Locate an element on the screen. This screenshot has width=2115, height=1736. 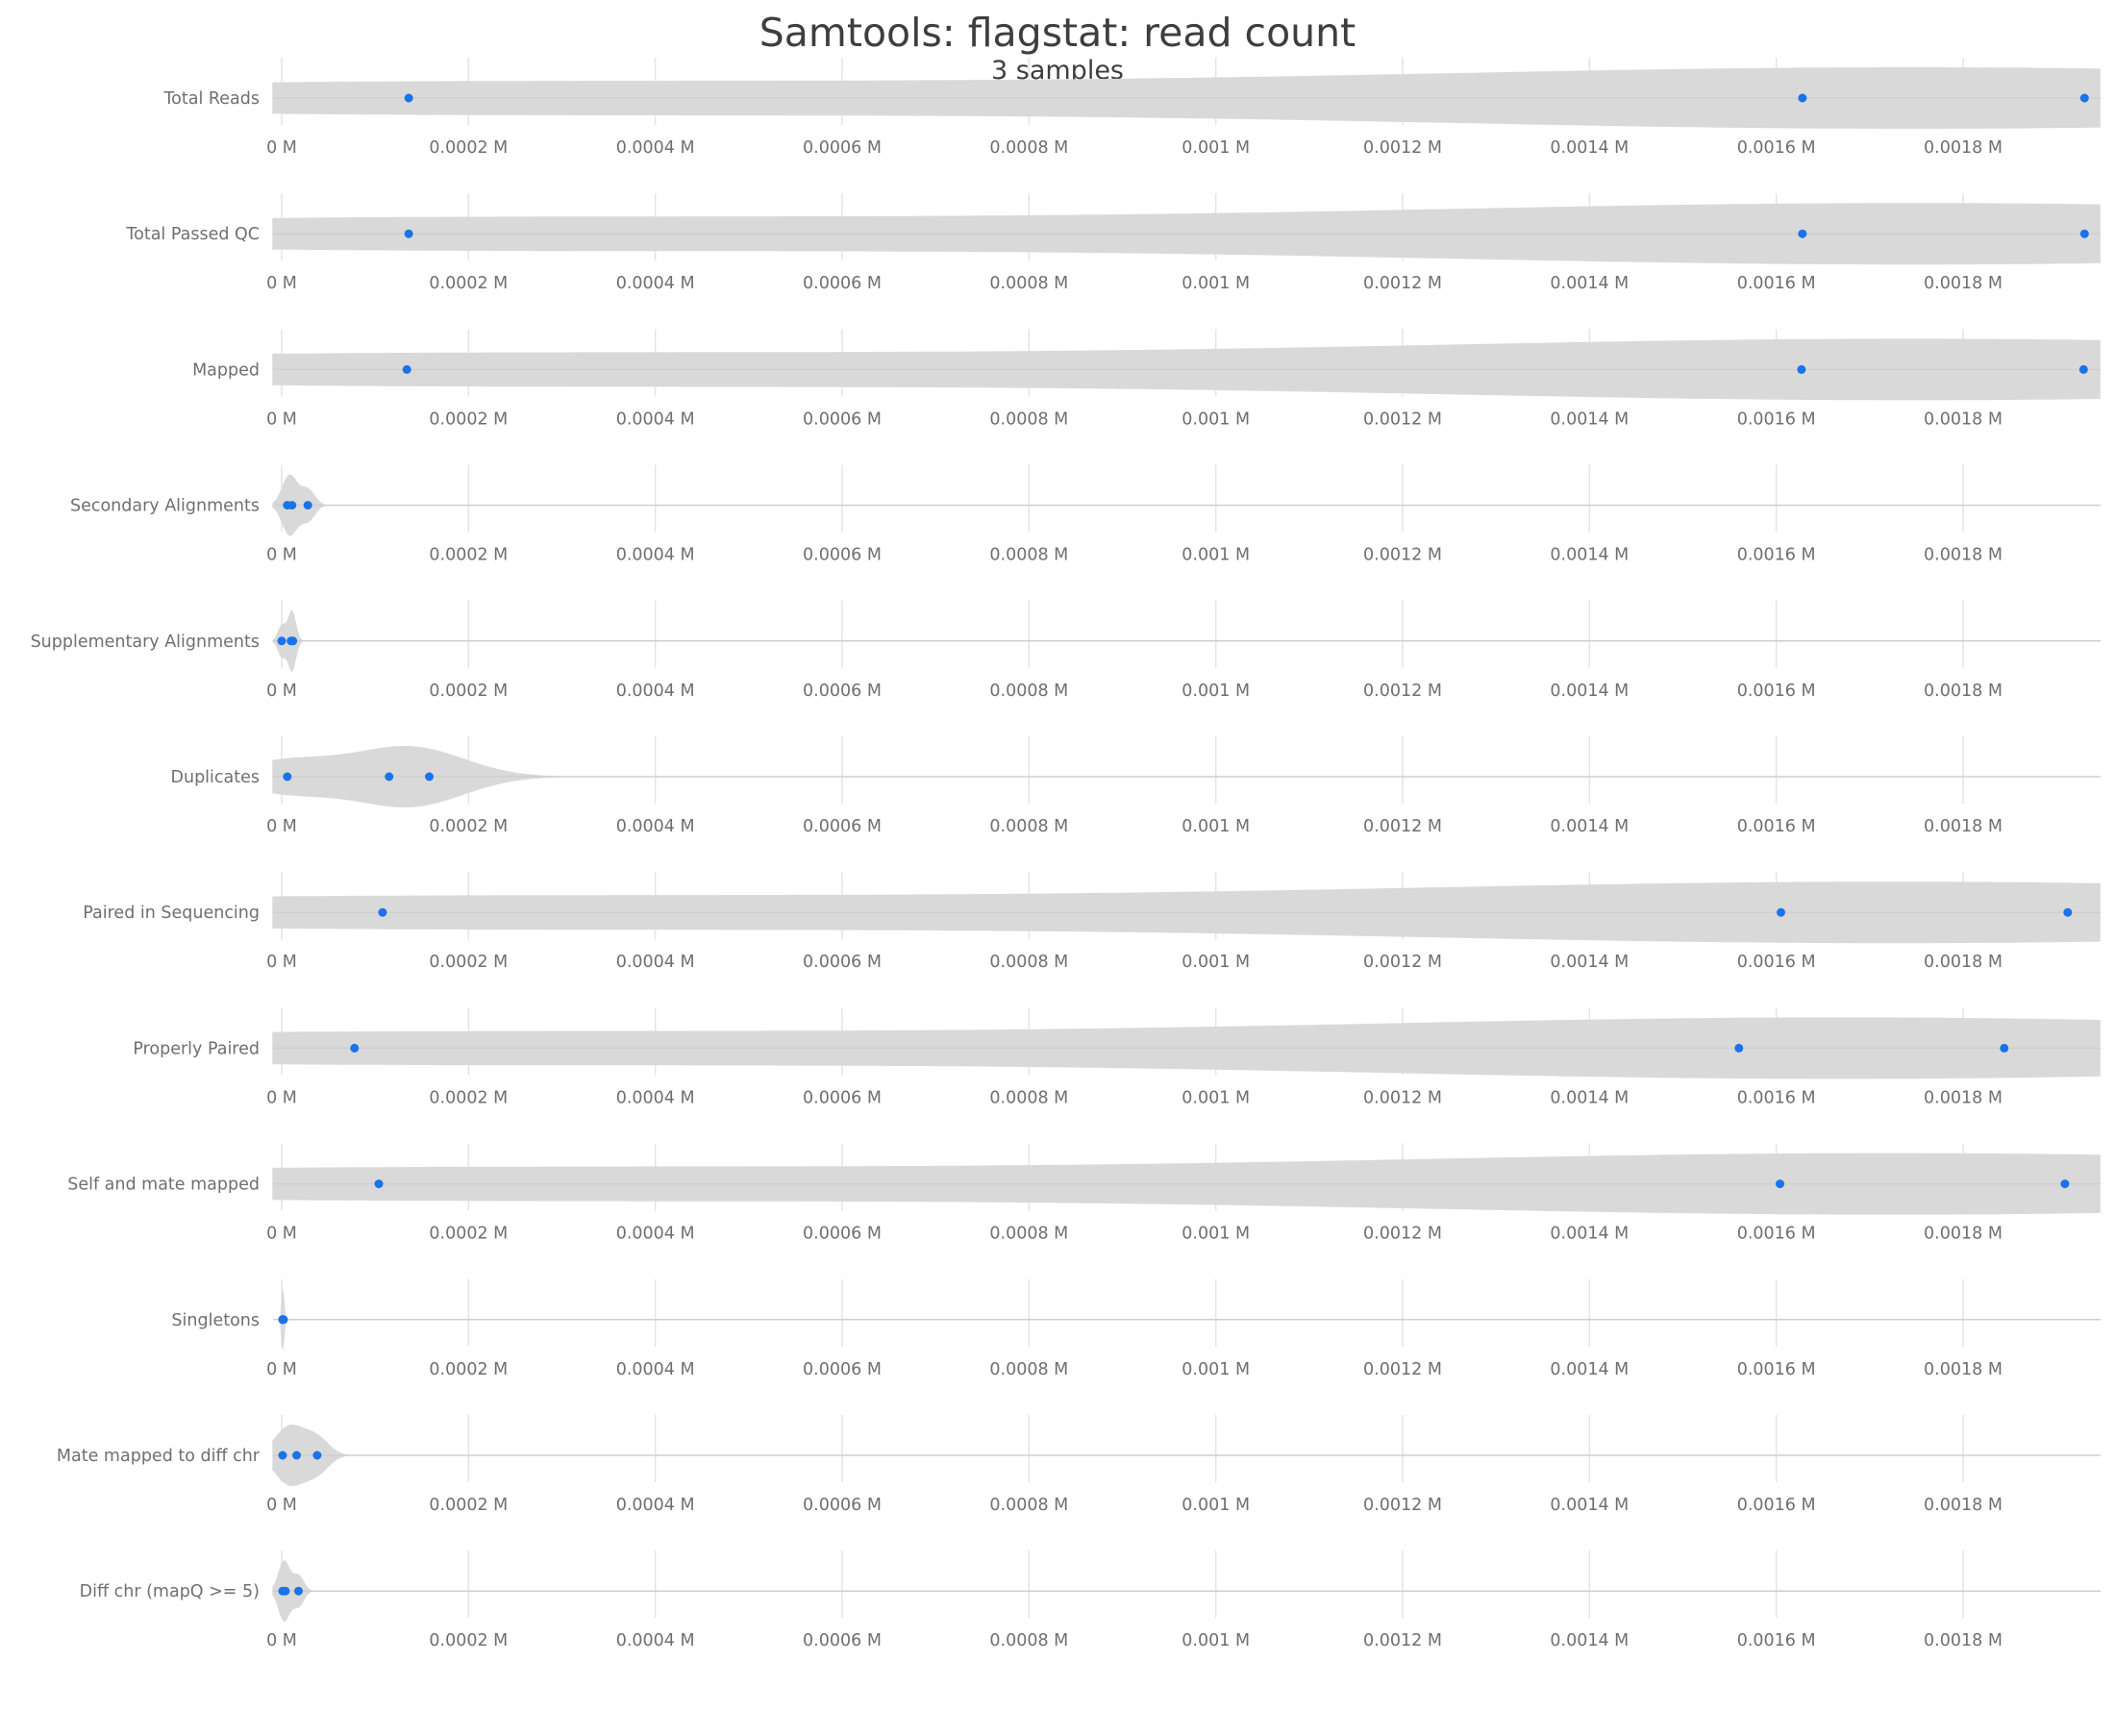
row-label: Total Reads is located at coordinates (211, 99).